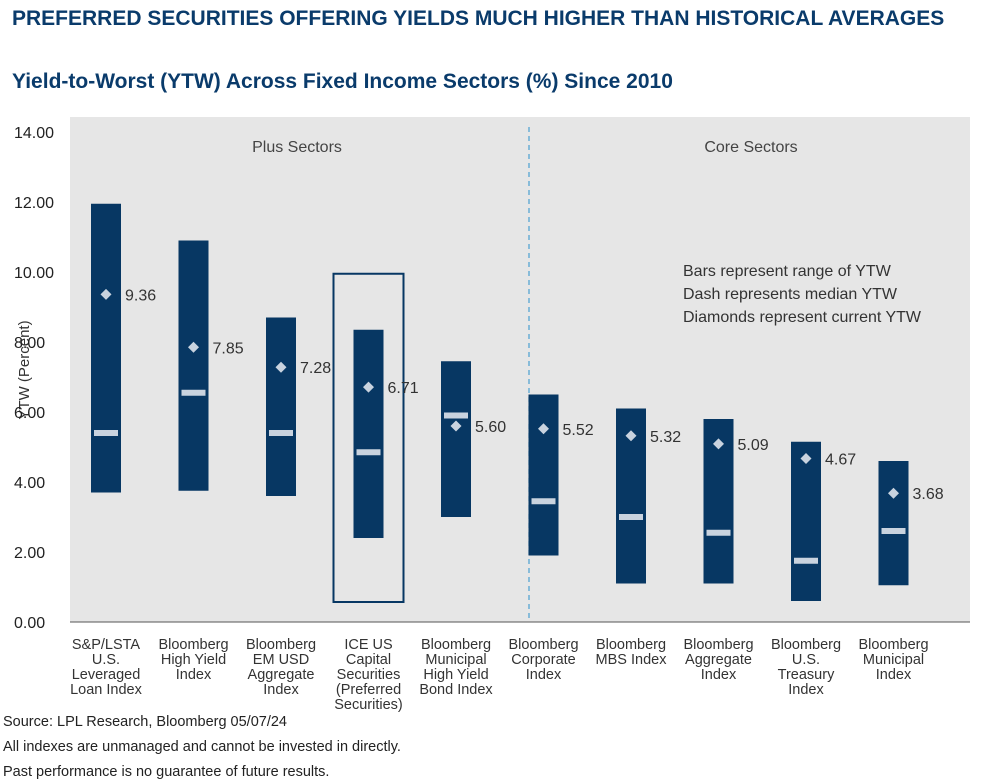  I want to click on current-value-label: 7.28, so click(315, 368).